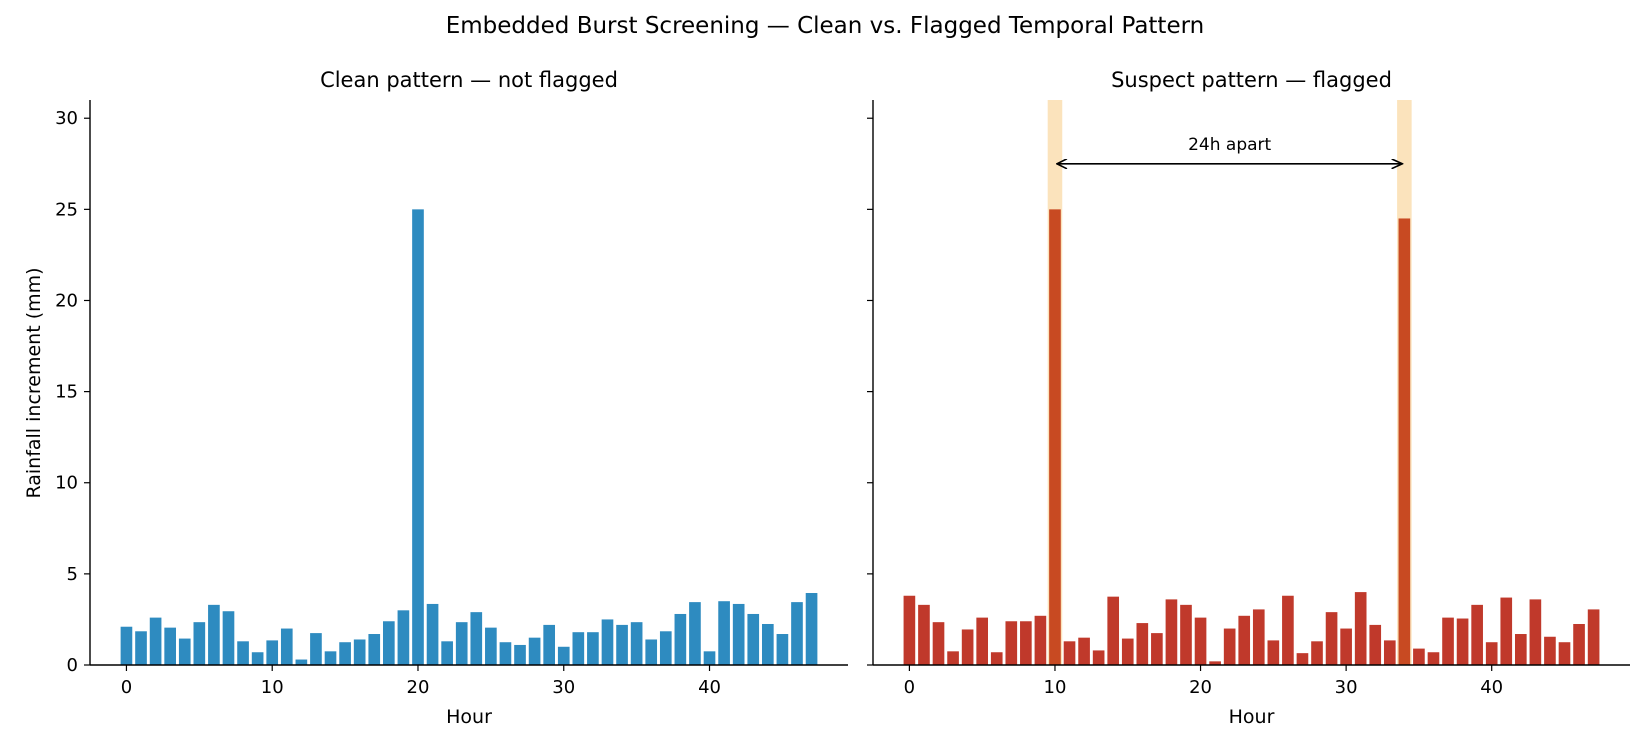 The height and width of the screenshot is (750, 1650). Describe the element at coordinates (34, 382) in the screenshot. I see `y-axis-label: Rainfall increment (mm)` at that location.